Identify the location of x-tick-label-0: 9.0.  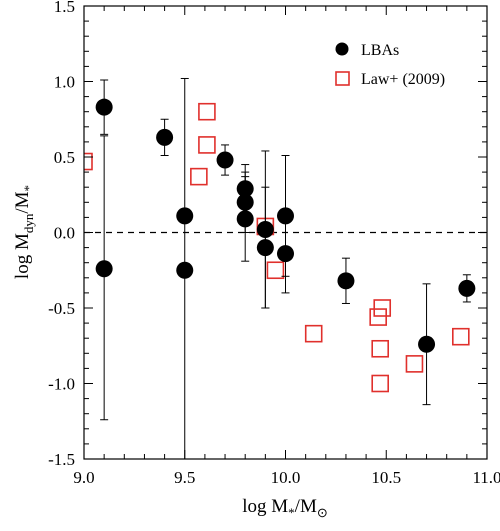
(83, 477).